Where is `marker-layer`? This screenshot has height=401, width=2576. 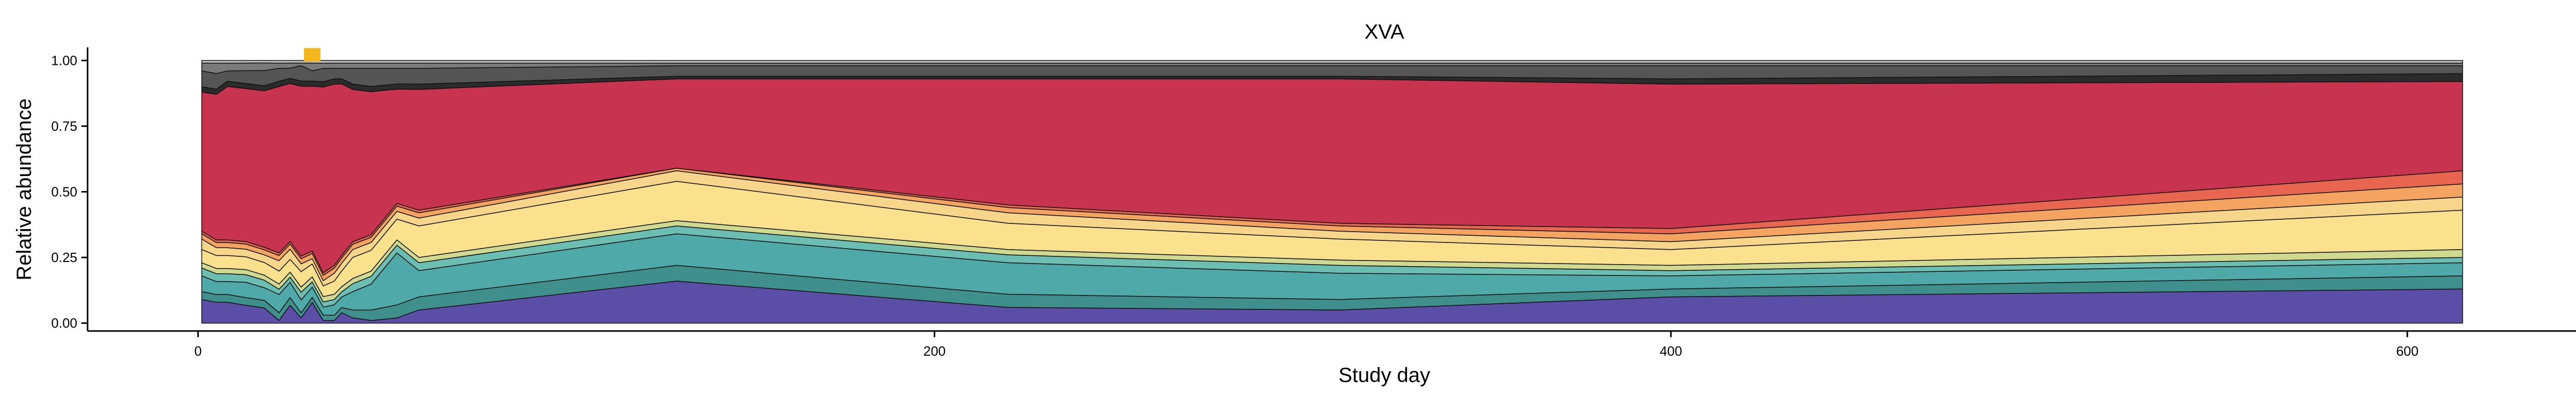 marker-layer is located at coordinates (311, 55).